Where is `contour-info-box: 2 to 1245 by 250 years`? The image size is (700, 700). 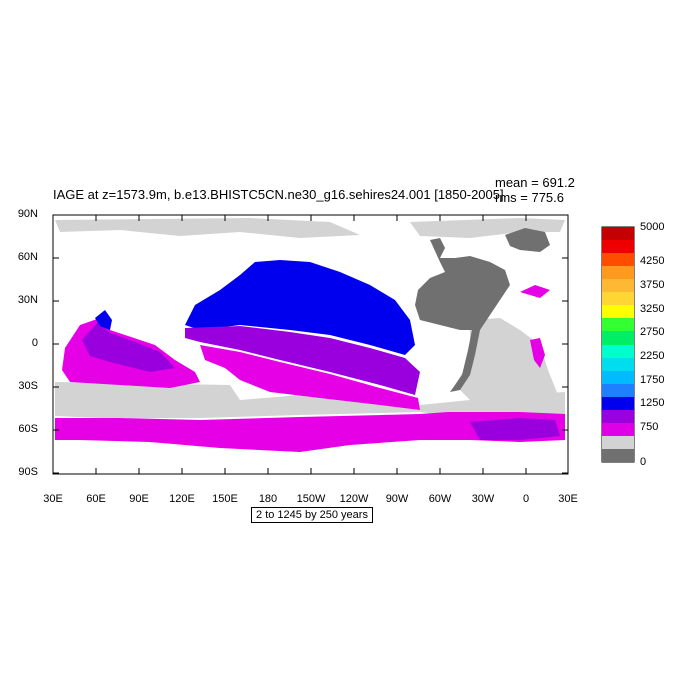
contour-info-box: 2 to 1245 by 250 years is located at coordinates (312, 515).